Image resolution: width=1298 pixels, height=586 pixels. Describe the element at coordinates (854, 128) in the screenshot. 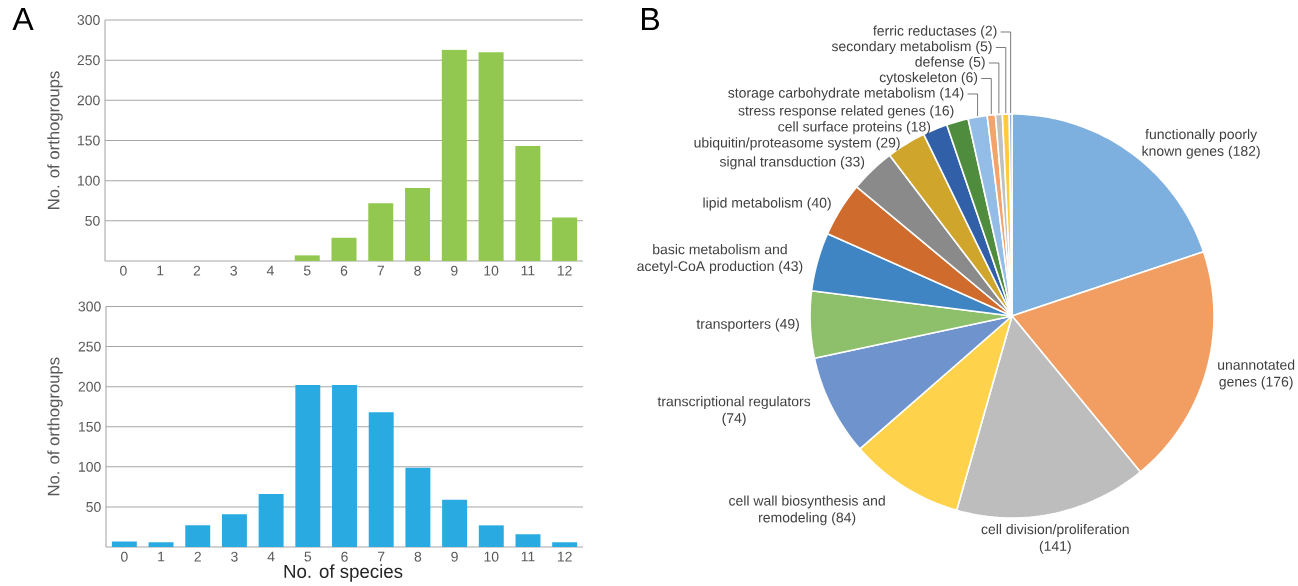

I see `slice-label: cell surface proteins (18)` at that location.